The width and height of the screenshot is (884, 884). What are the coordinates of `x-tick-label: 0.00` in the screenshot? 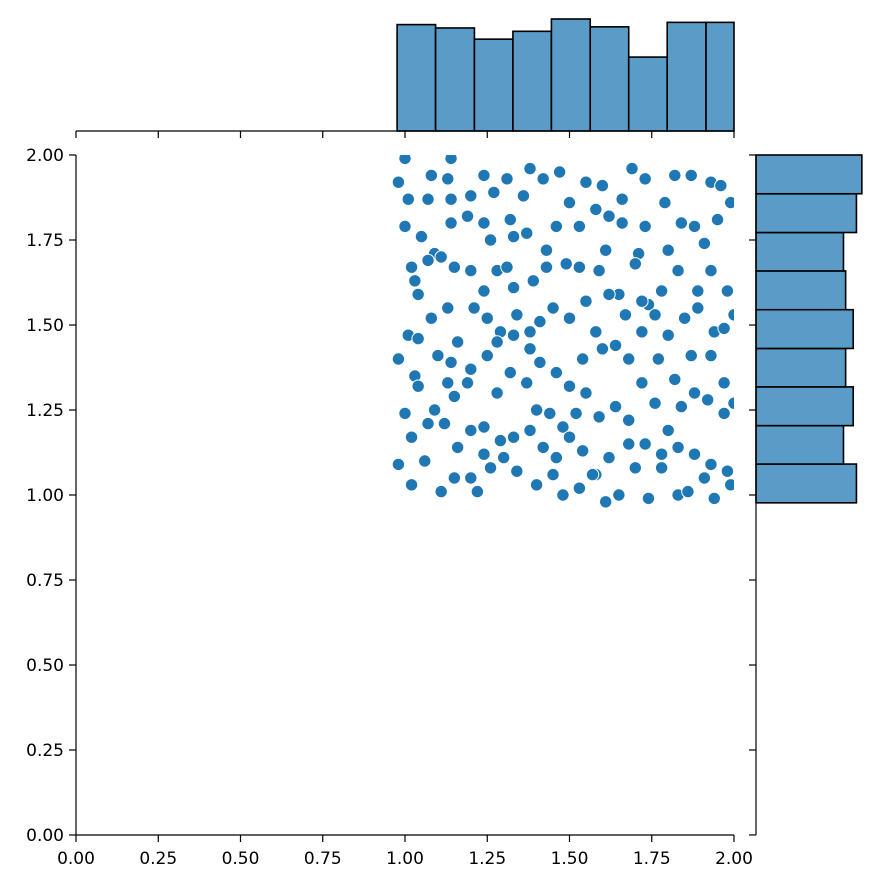 It's located at (76, 859).